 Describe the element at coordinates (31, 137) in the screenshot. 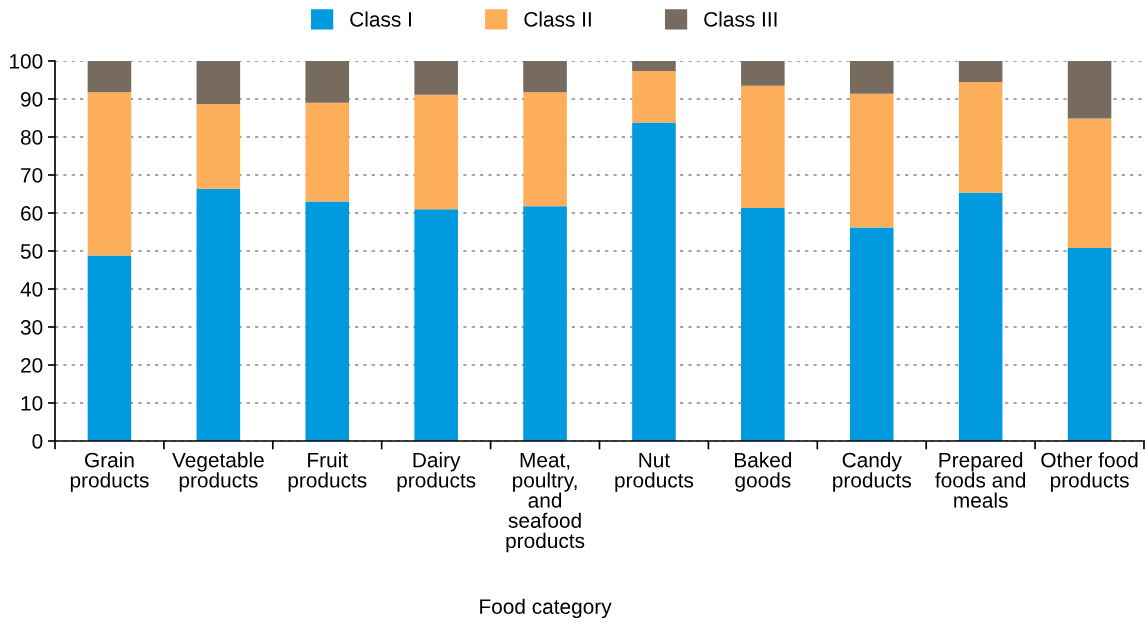

I see `y-tick-label: 80` at that location.